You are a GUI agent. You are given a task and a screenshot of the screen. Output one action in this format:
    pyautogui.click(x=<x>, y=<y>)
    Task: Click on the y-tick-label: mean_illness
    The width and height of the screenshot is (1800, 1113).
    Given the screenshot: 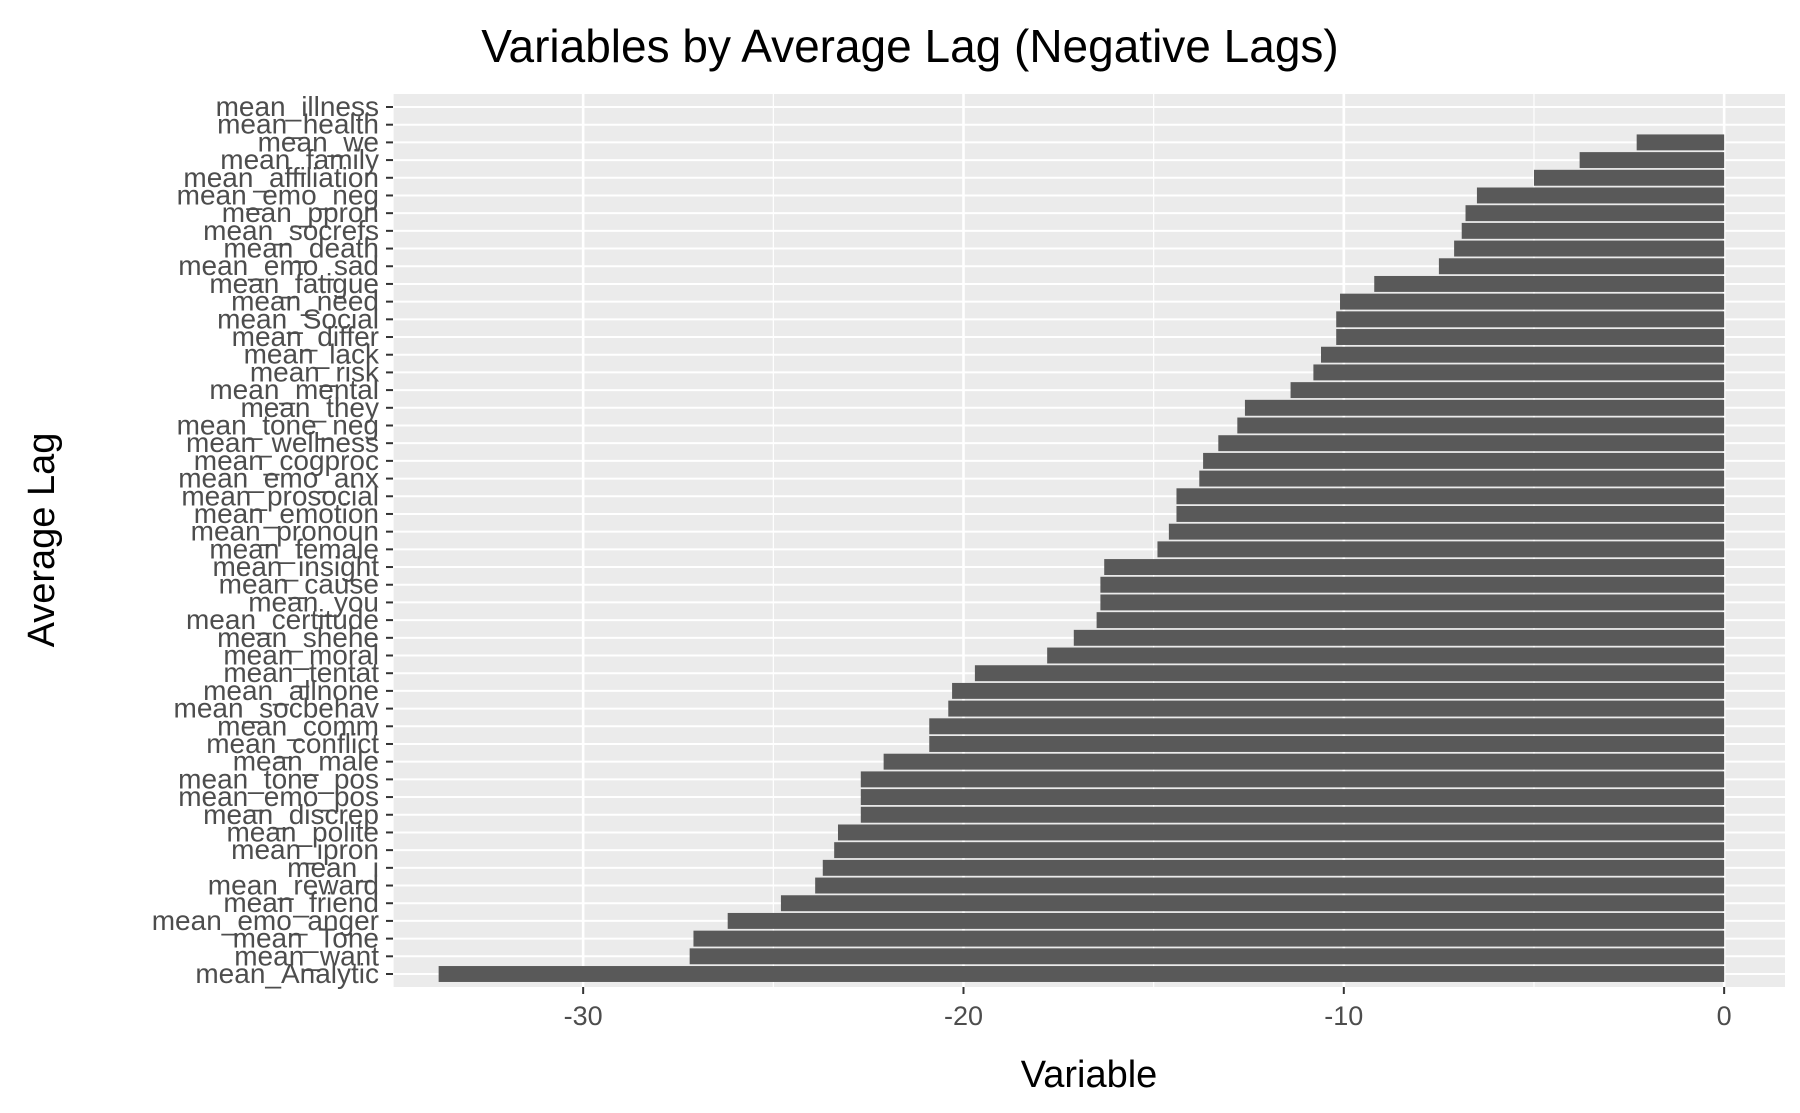 What is the action you would take?
    pyautogui.click(x=297, y=106)
    